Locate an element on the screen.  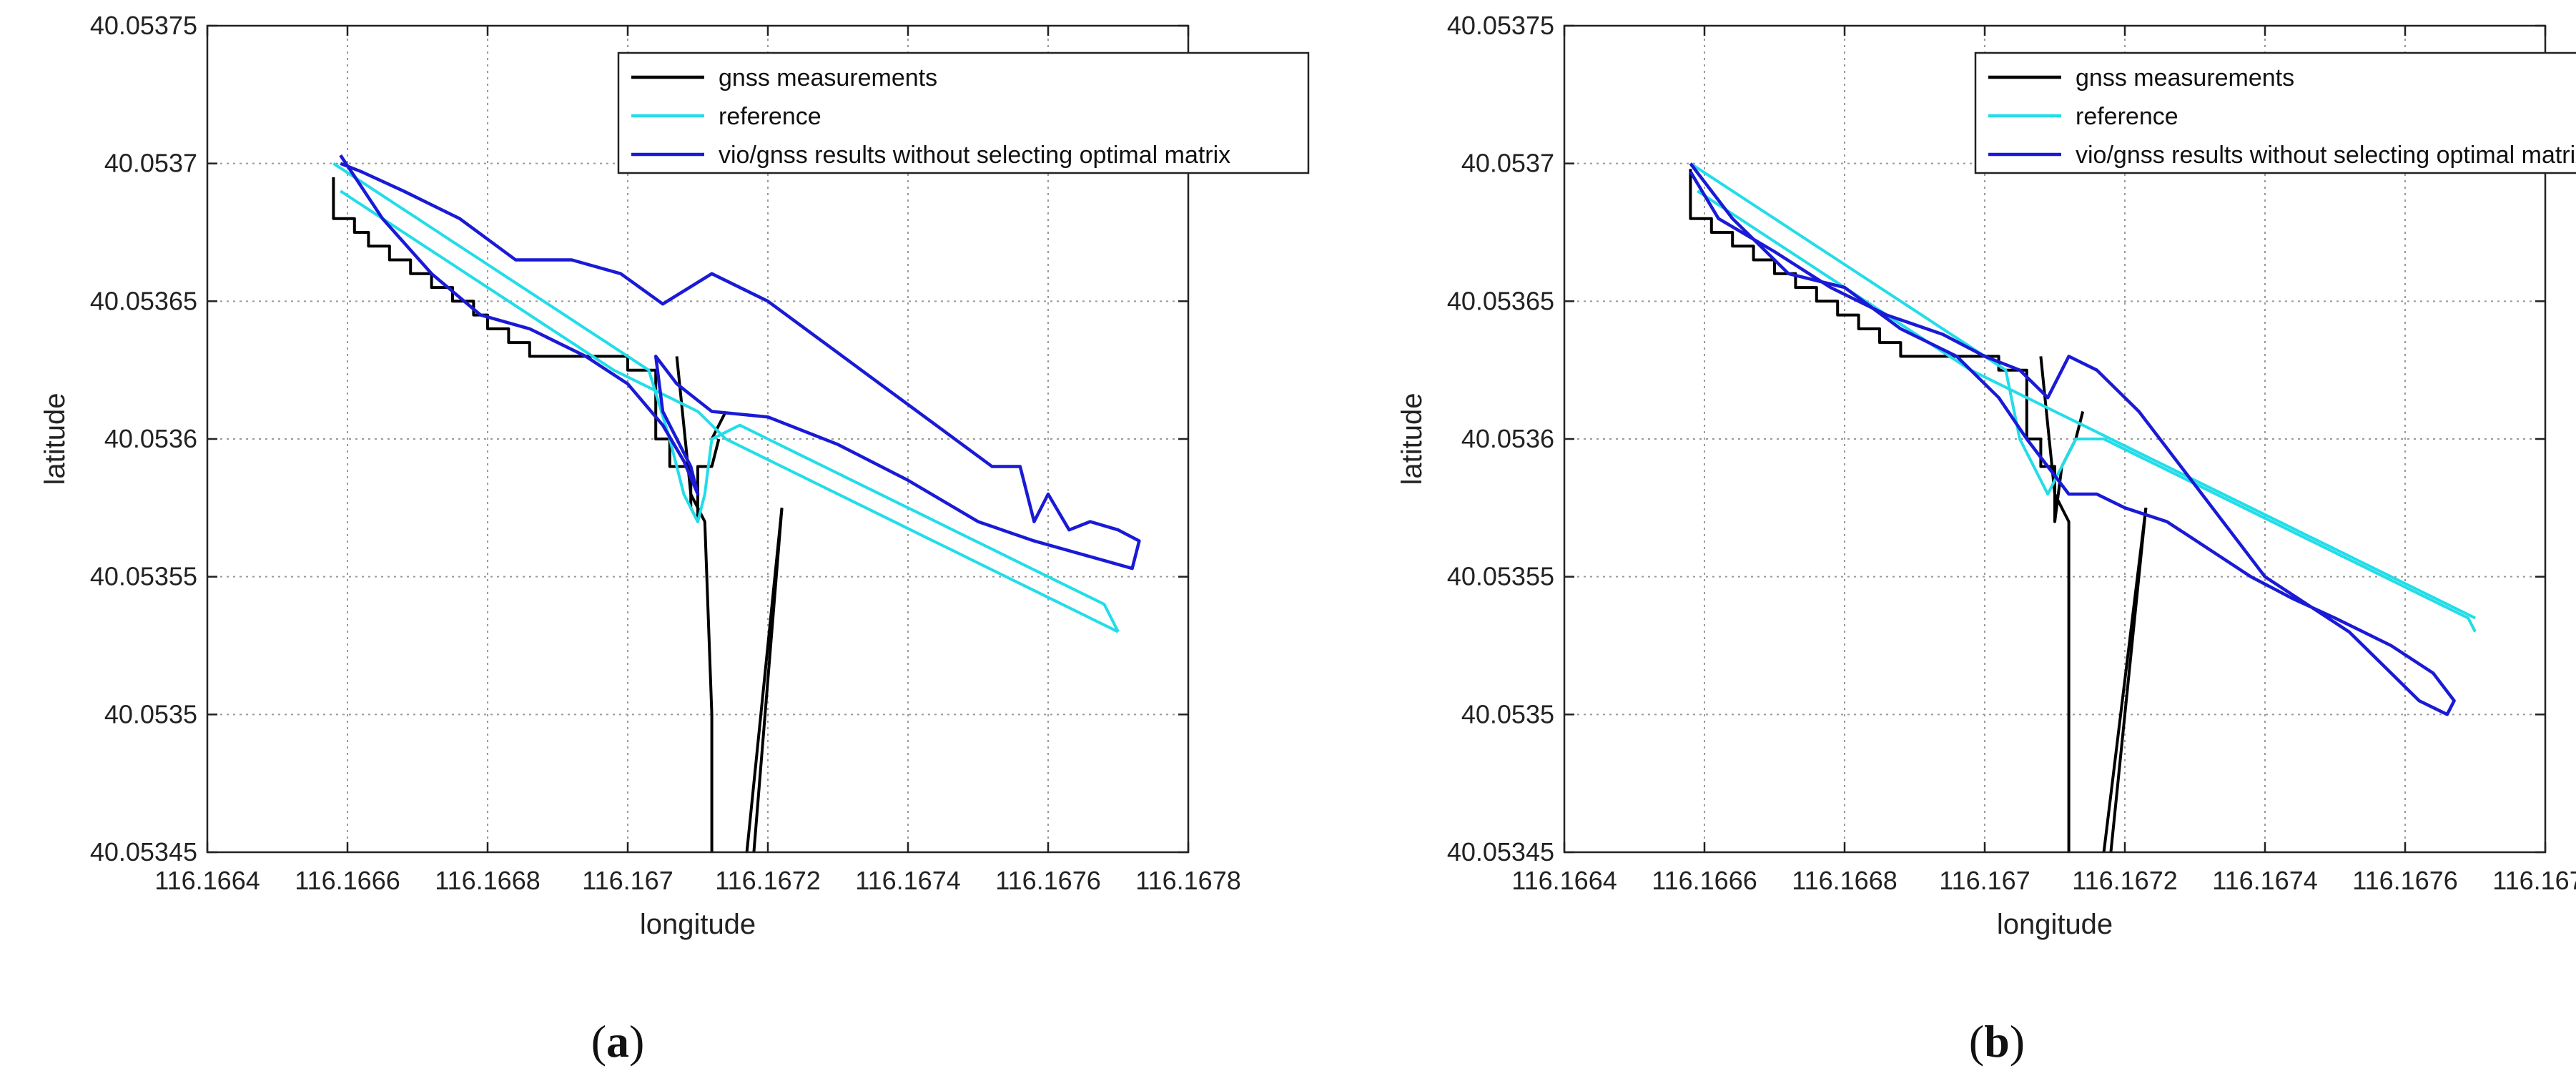
panel-label-letter: b is located at coordinates (1997, 1041).